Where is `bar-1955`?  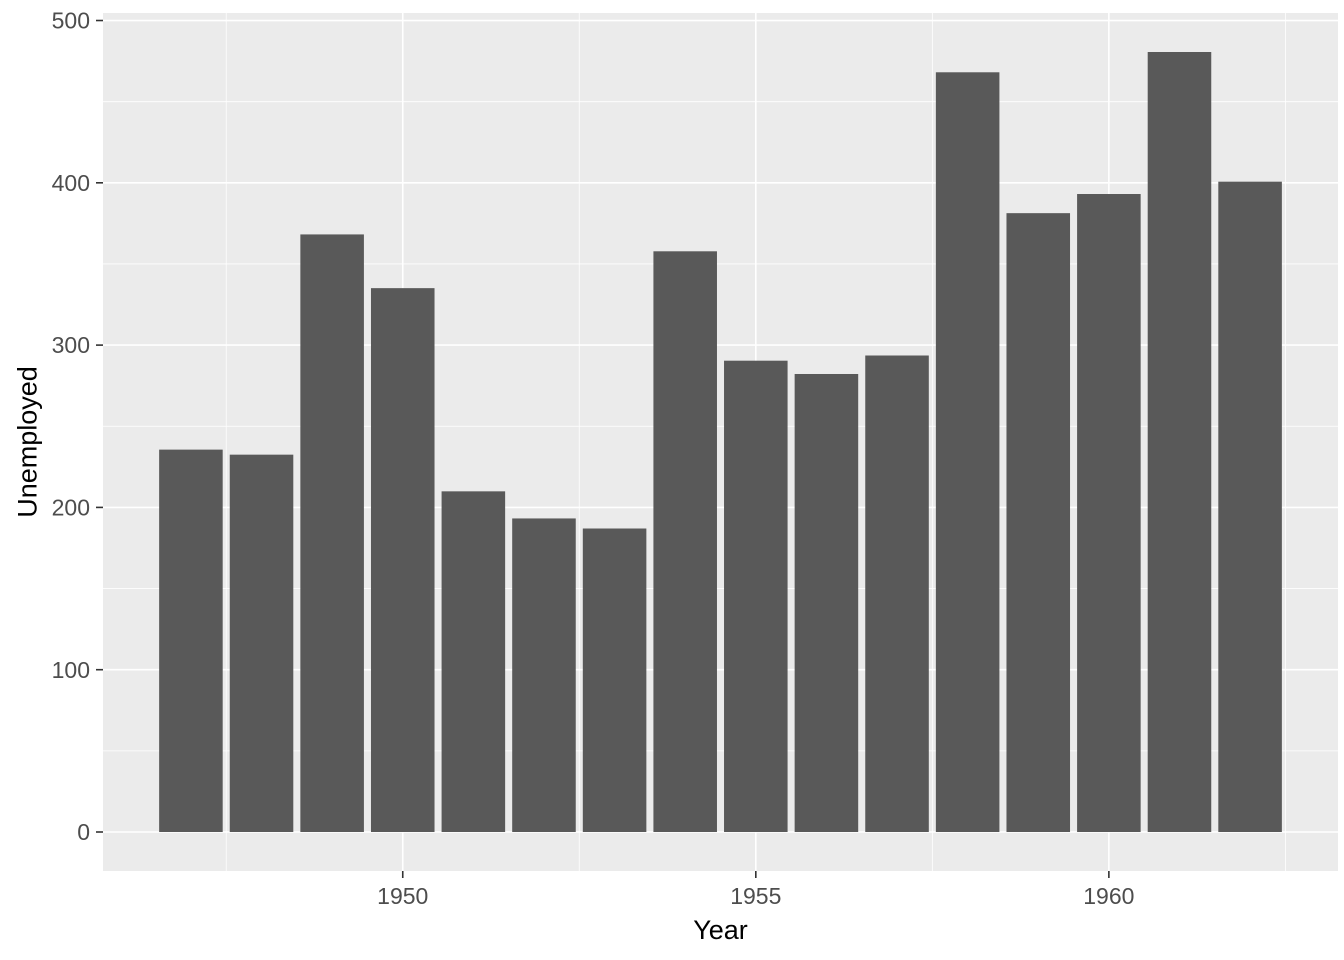 bar-1955 is located at coordinates (756, 596).